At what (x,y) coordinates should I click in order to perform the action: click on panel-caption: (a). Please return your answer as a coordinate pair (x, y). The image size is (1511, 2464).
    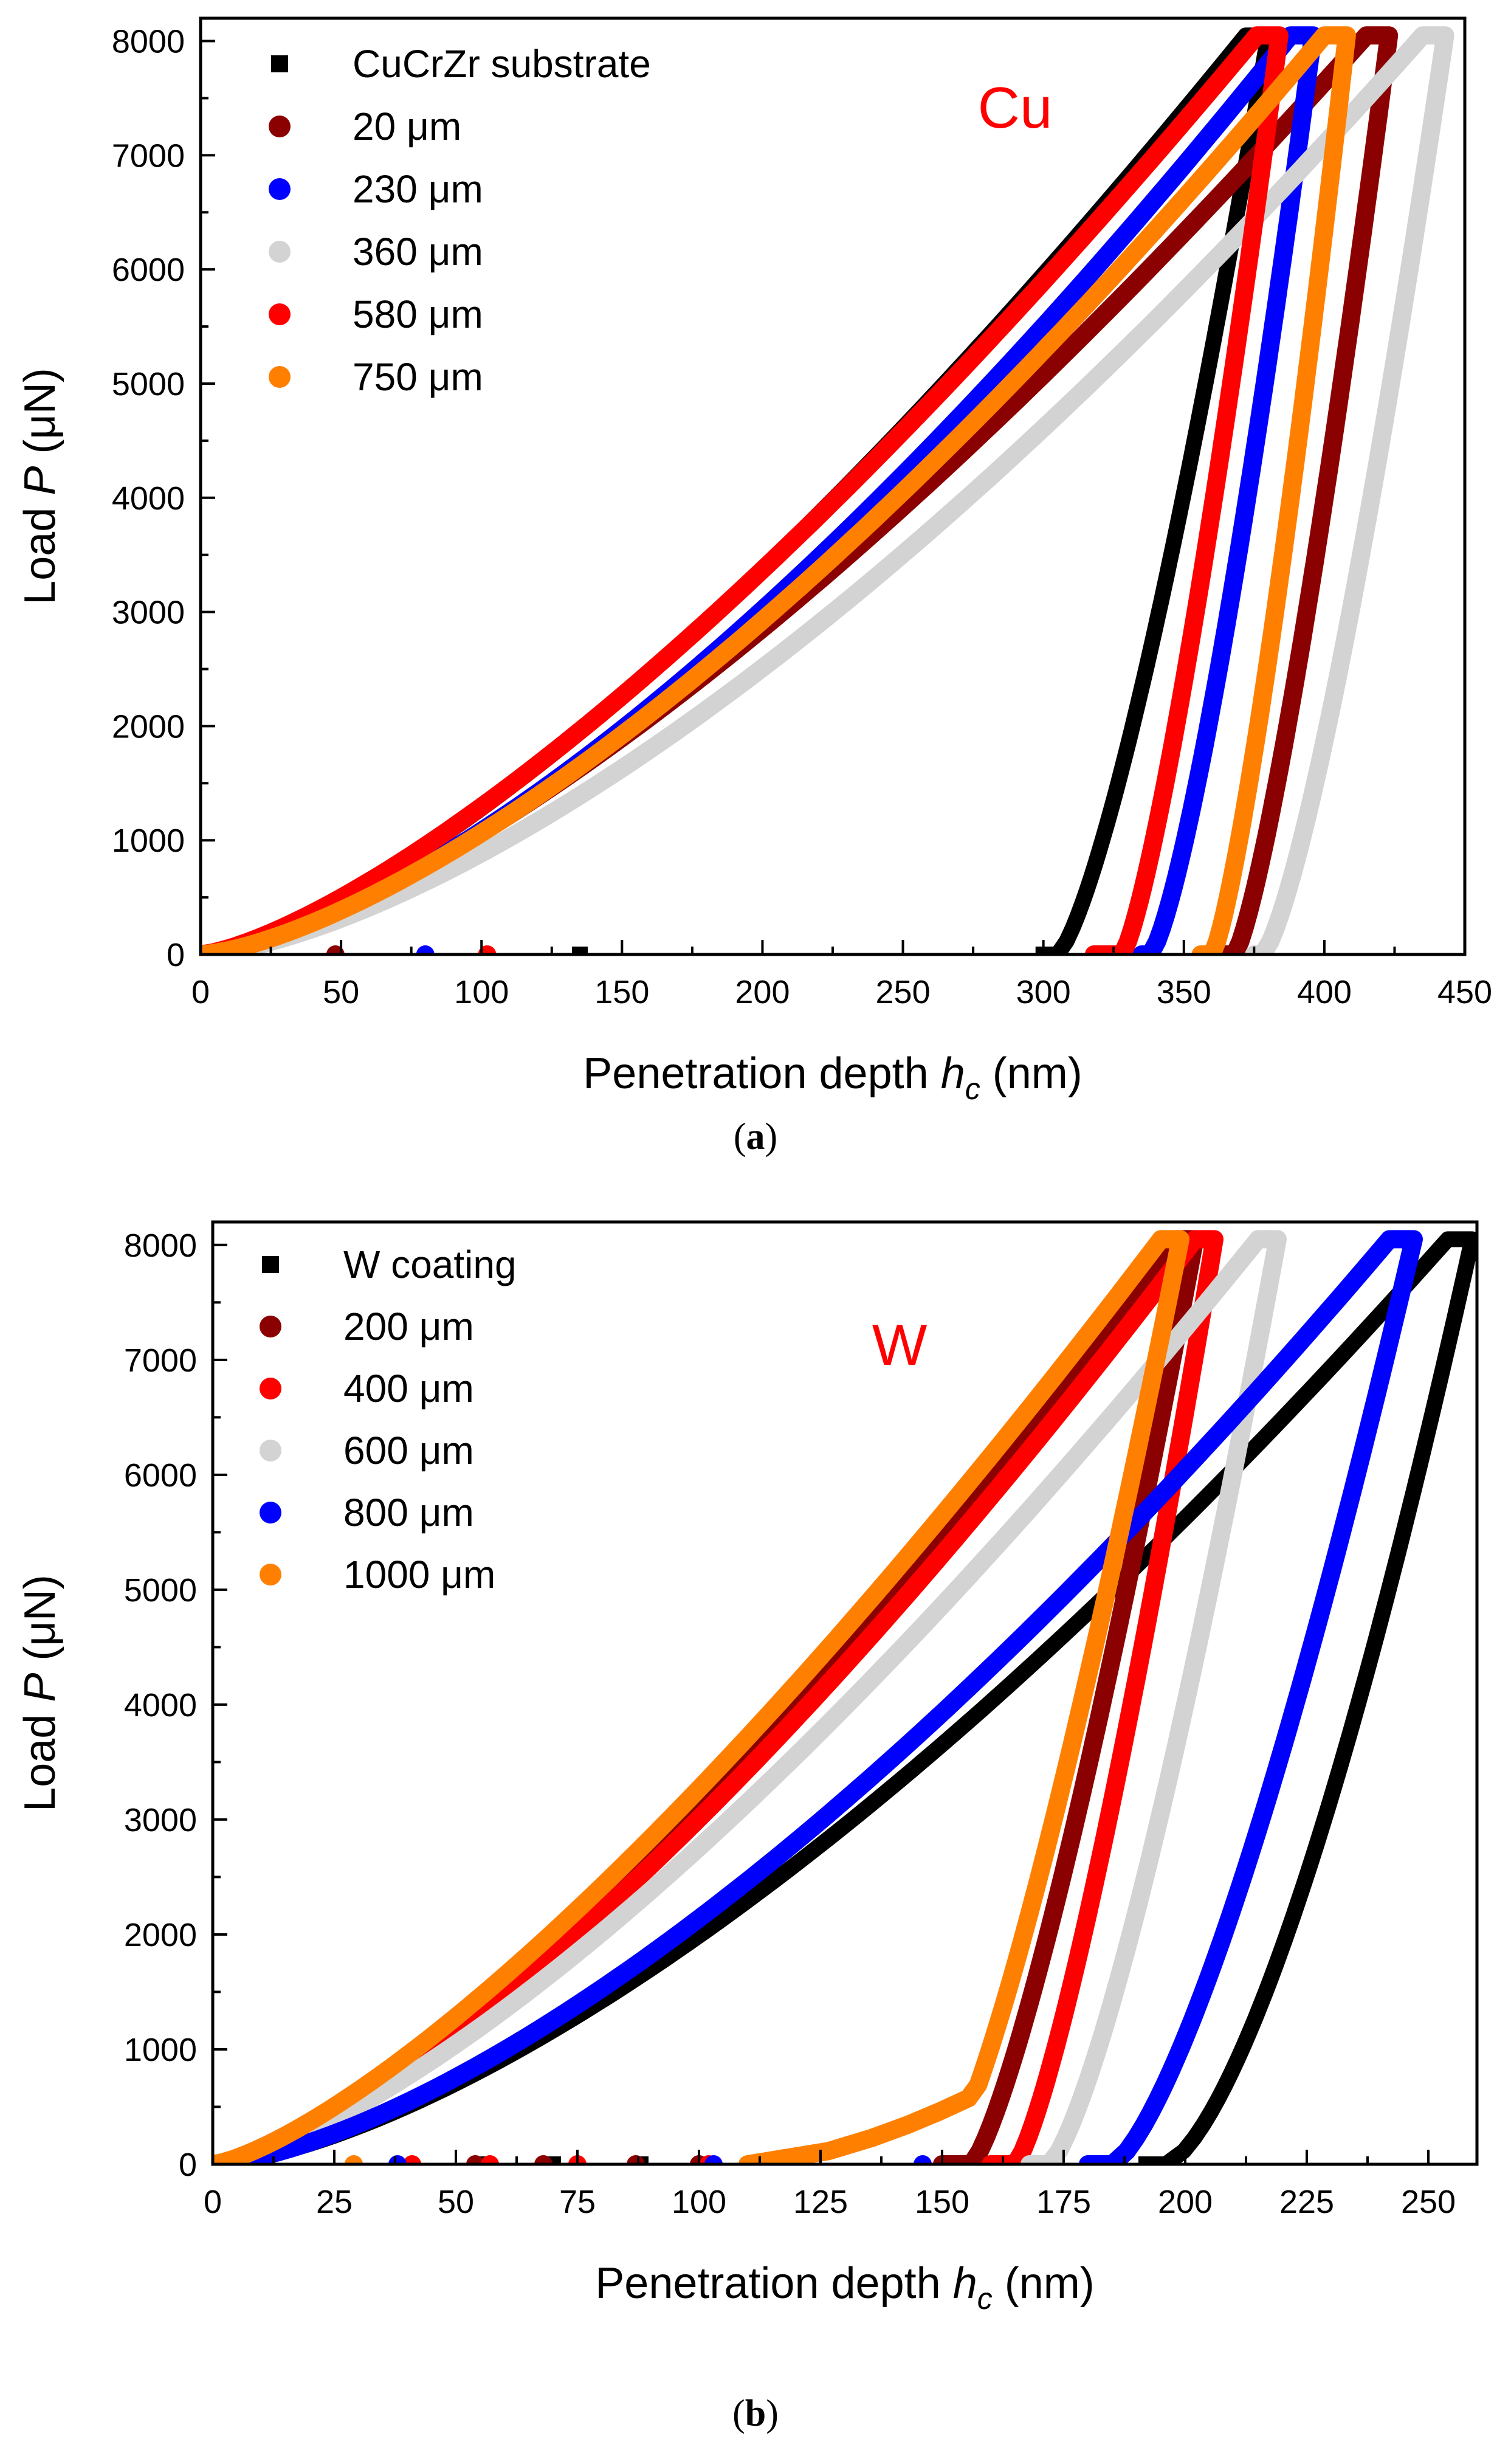
    Looking at the image, I should click on (755, 1137).